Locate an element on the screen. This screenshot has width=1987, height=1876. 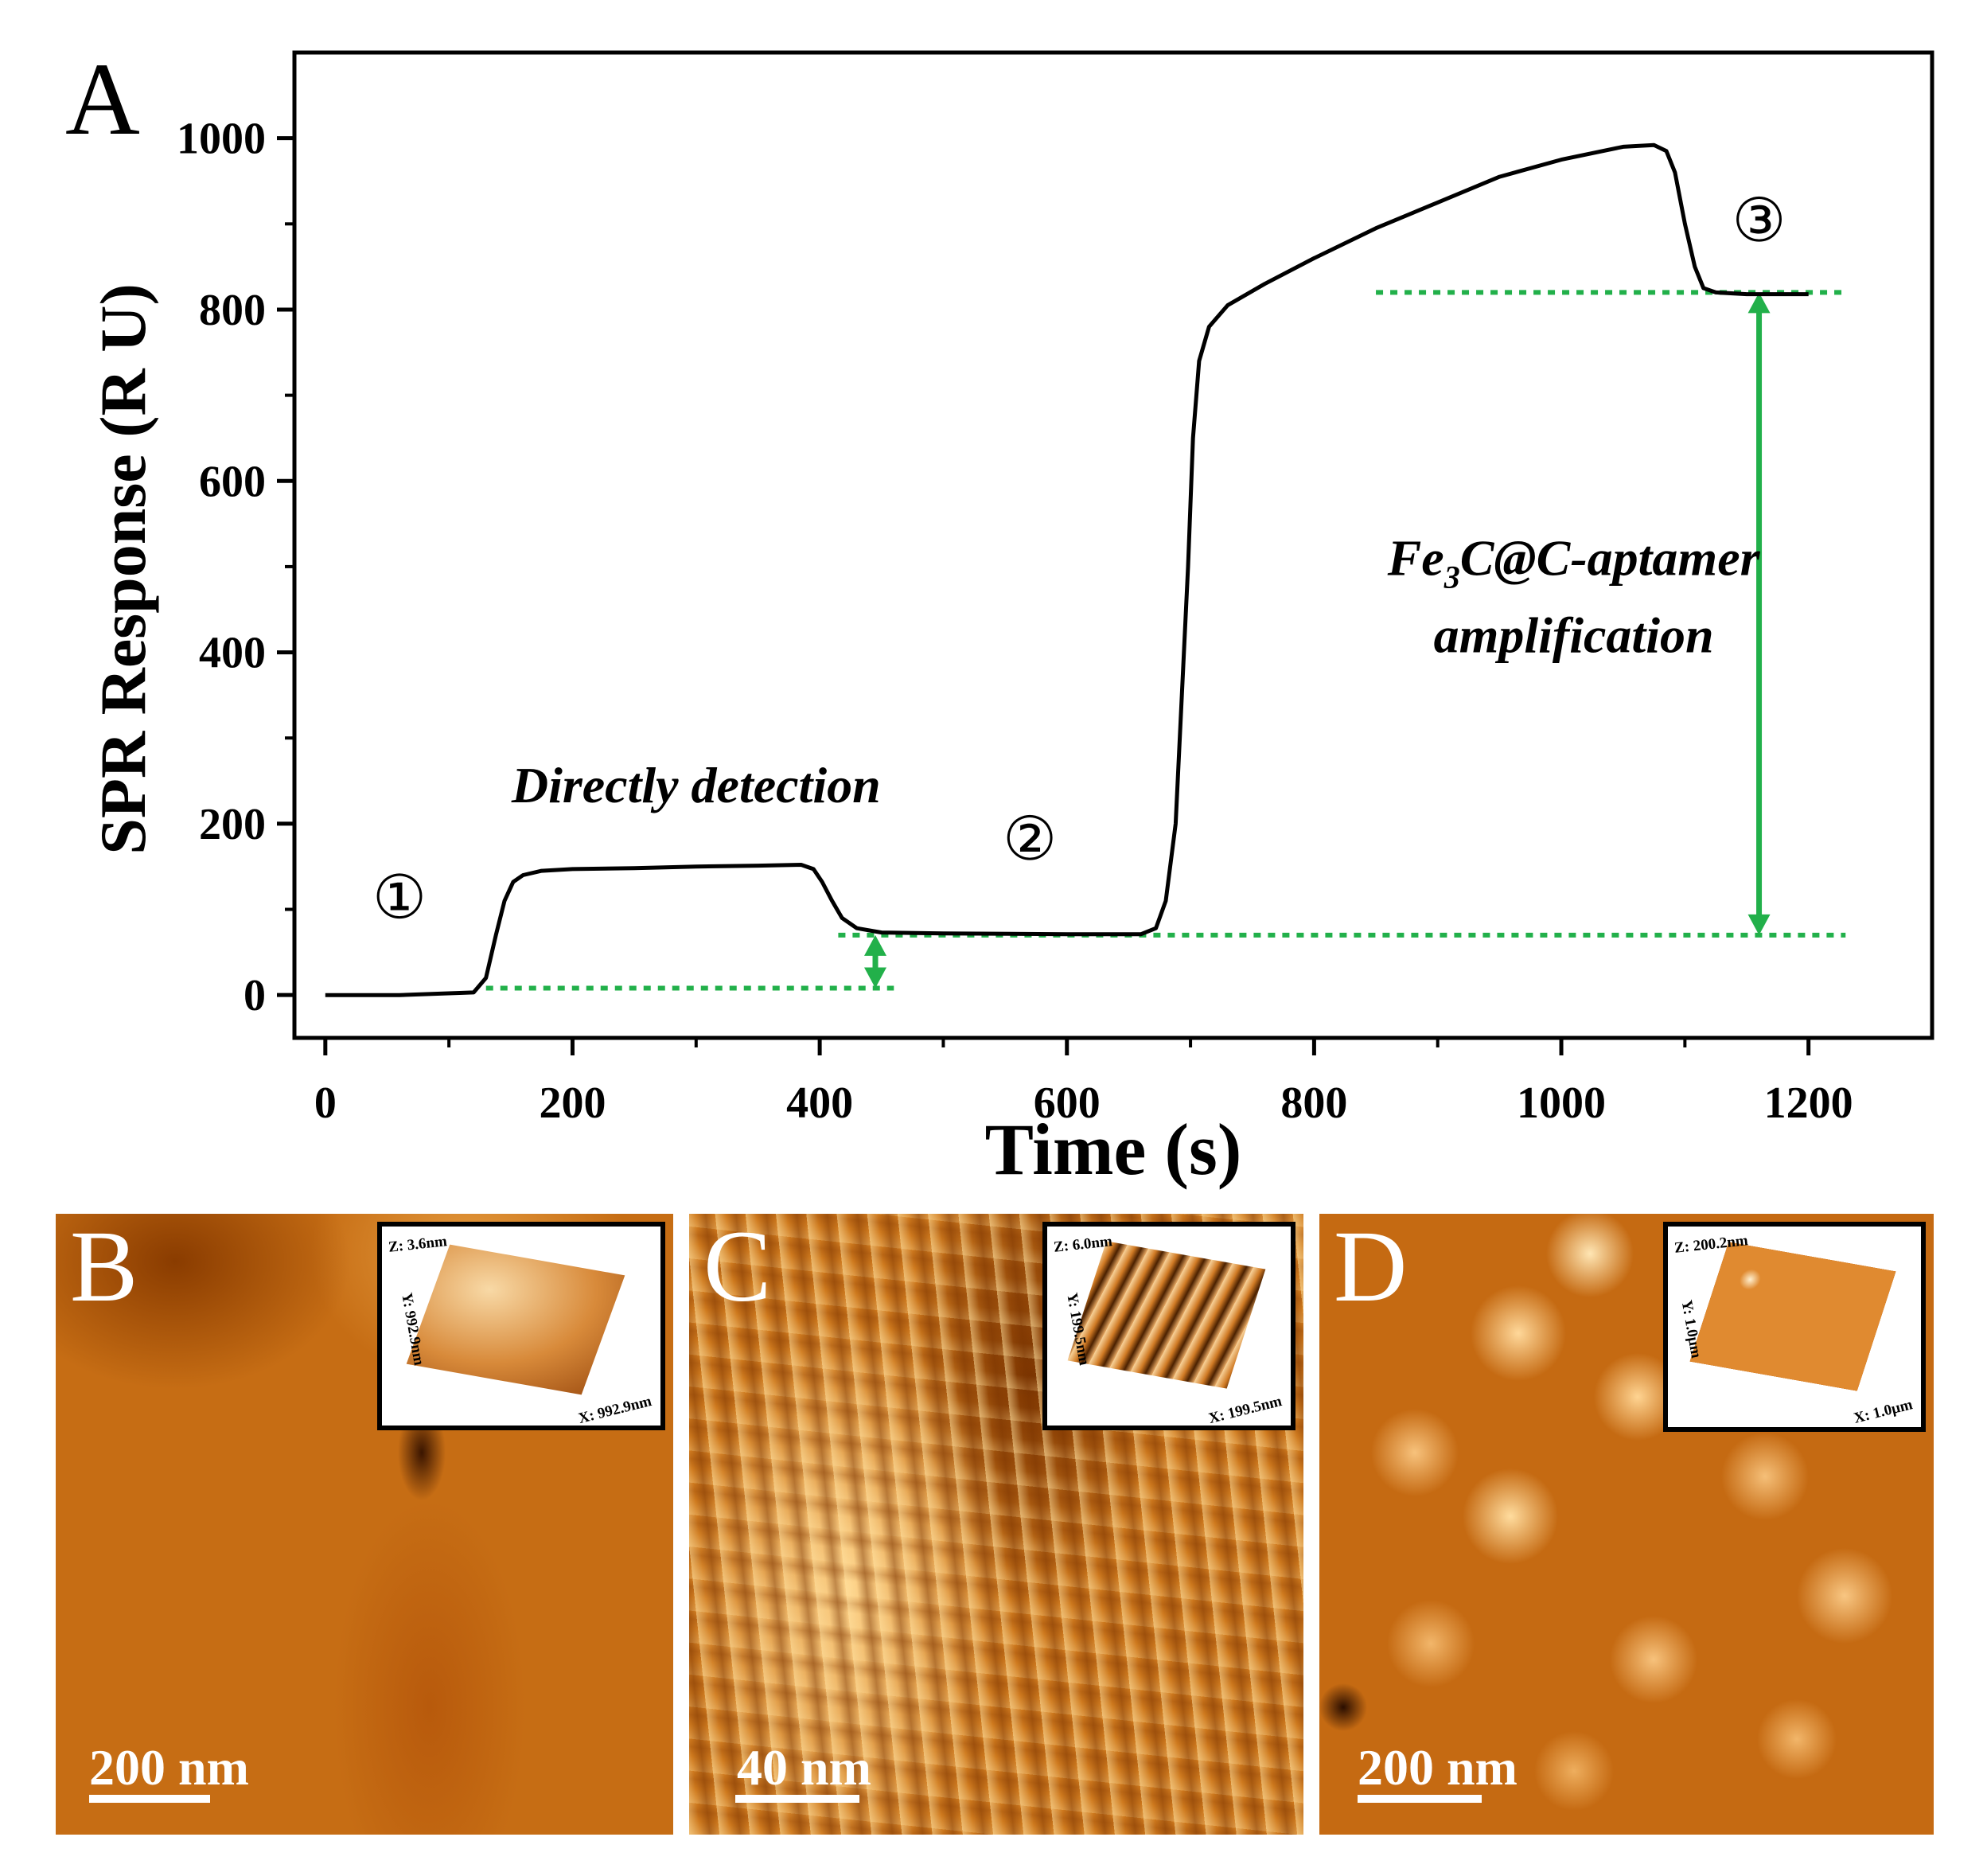
afm-3d-inset-b: Z: 3.6nm Y: 992.9nm X: 992.9nm is located at coordinates (521, 1326).